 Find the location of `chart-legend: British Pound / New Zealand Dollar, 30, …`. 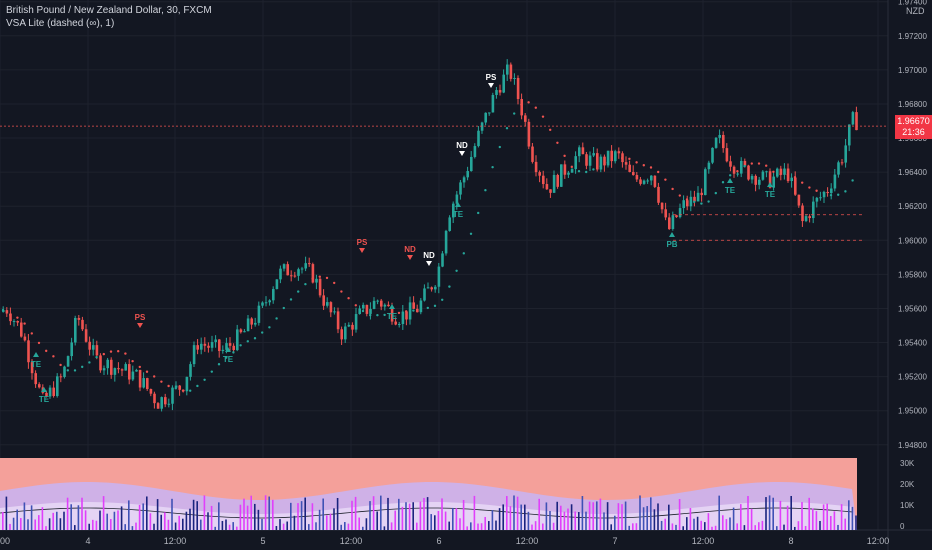

chart-legend: British Pound / New Zealand Dollar, 30, … is located at coordinates (109, 17).